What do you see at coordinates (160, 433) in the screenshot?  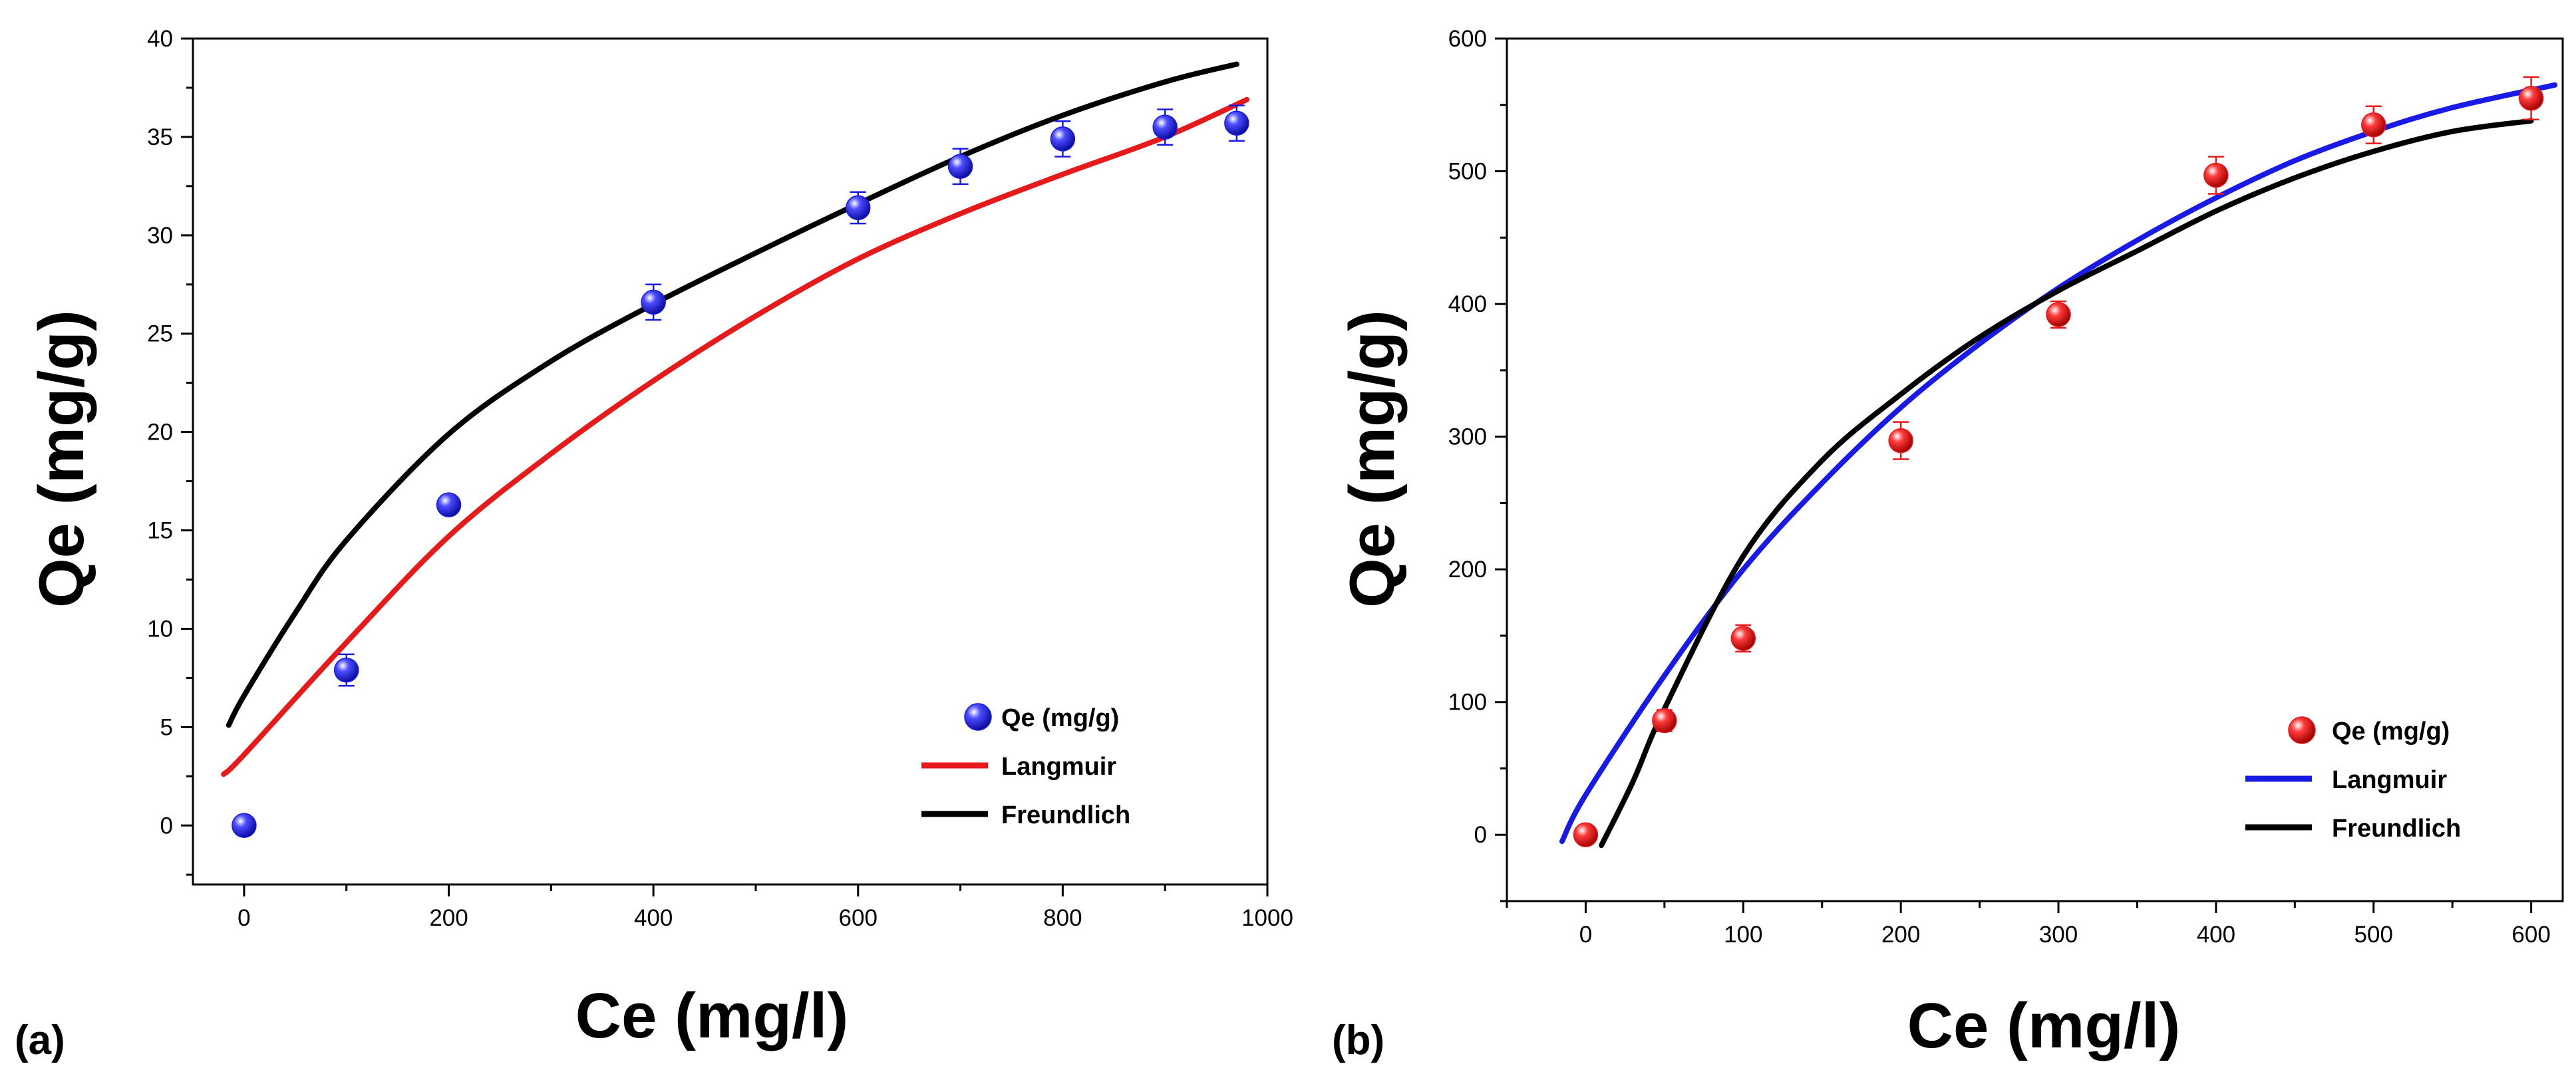 I see `y-tick-label: 20` at bounding box center [160, 433].